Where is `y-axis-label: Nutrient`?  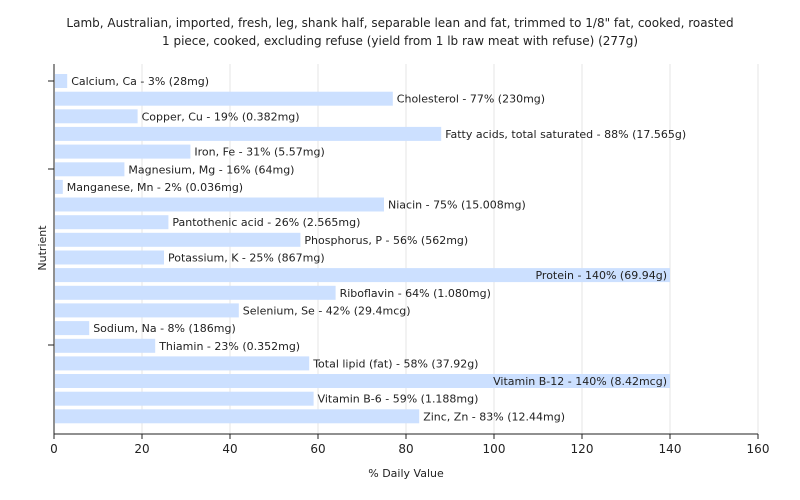
y-axis-label: Nutrient is located at coordinates (42, 248).